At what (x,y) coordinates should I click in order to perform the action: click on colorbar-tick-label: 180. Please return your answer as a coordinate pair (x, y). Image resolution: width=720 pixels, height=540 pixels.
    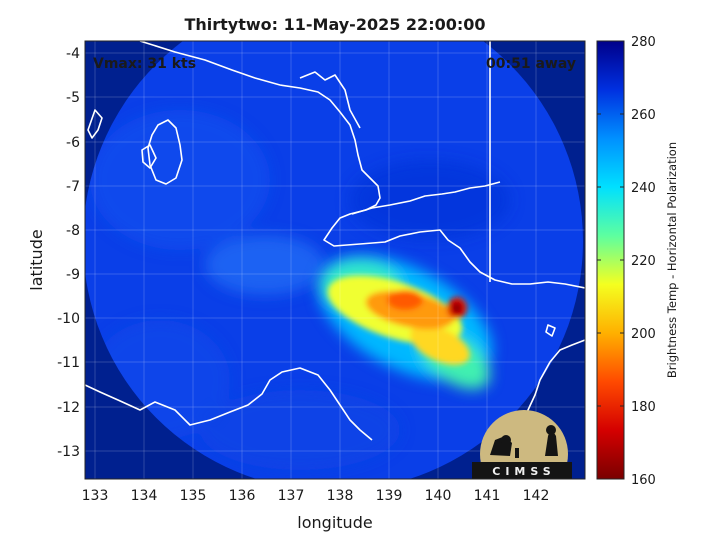
    Looking at the image, I should click on (643, 407).